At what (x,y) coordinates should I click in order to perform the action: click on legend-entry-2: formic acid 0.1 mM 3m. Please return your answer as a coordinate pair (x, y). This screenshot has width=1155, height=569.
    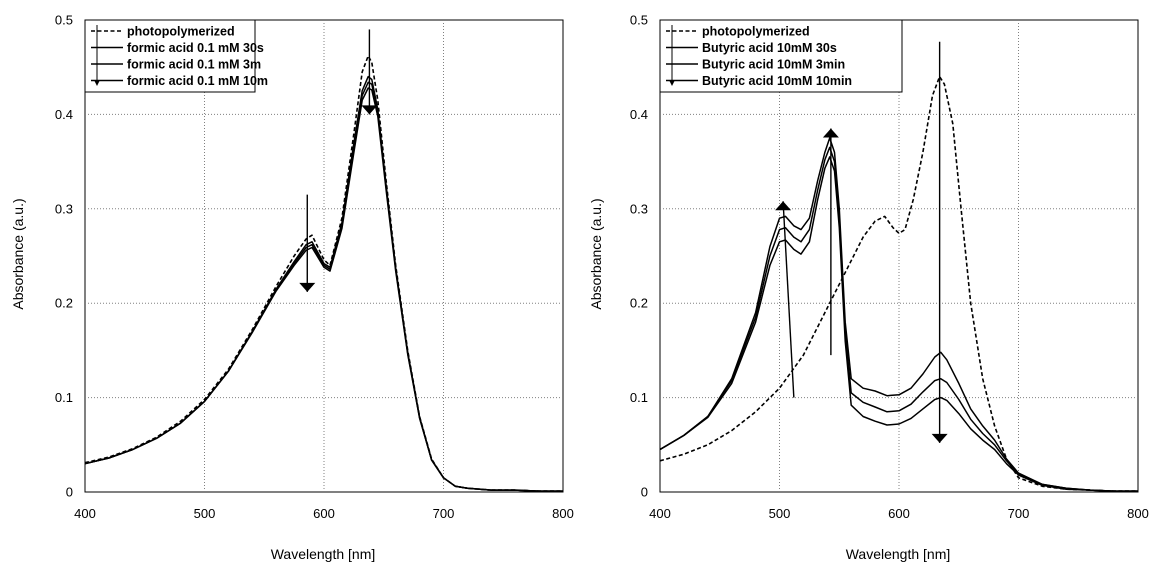
    Looking at the image, I should click on (194, 65).